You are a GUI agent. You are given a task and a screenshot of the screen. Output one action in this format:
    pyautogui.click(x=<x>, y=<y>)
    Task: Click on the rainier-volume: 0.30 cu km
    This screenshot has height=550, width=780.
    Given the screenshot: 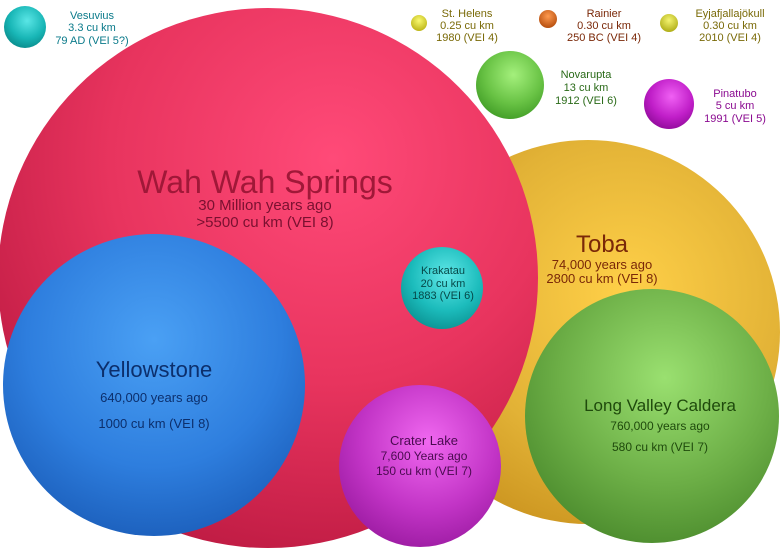 What is the action you would take?
    pyautogui.click(x=604, y=26)
    